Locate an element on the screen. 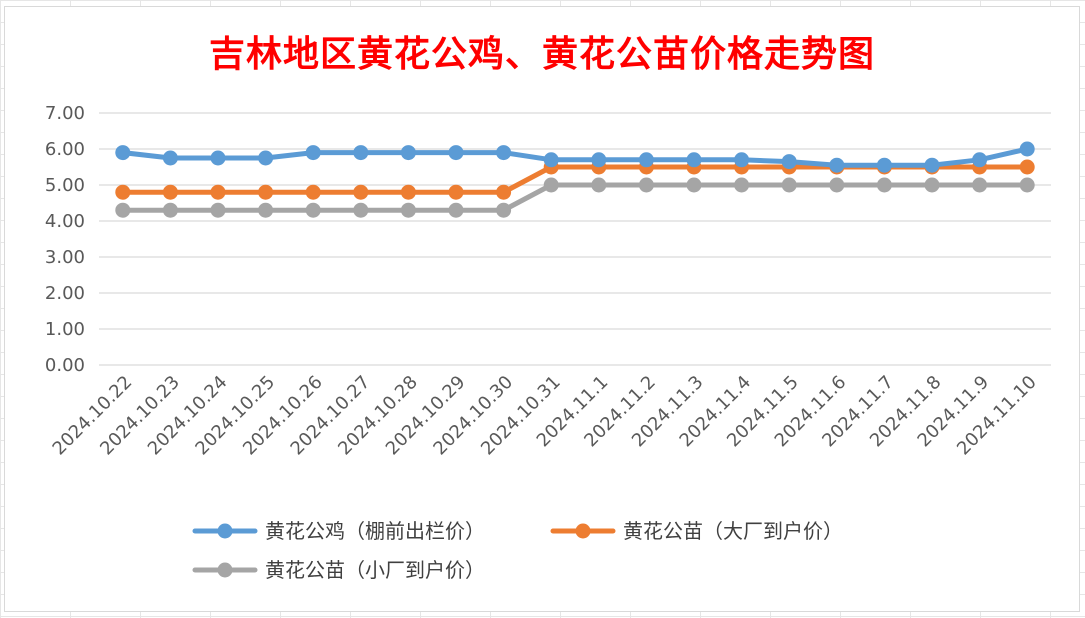 This screenshot has width=1085, height=618. legend-item: 黄花公鸡（棚前出栏价） is located at coordinates (338, 531).